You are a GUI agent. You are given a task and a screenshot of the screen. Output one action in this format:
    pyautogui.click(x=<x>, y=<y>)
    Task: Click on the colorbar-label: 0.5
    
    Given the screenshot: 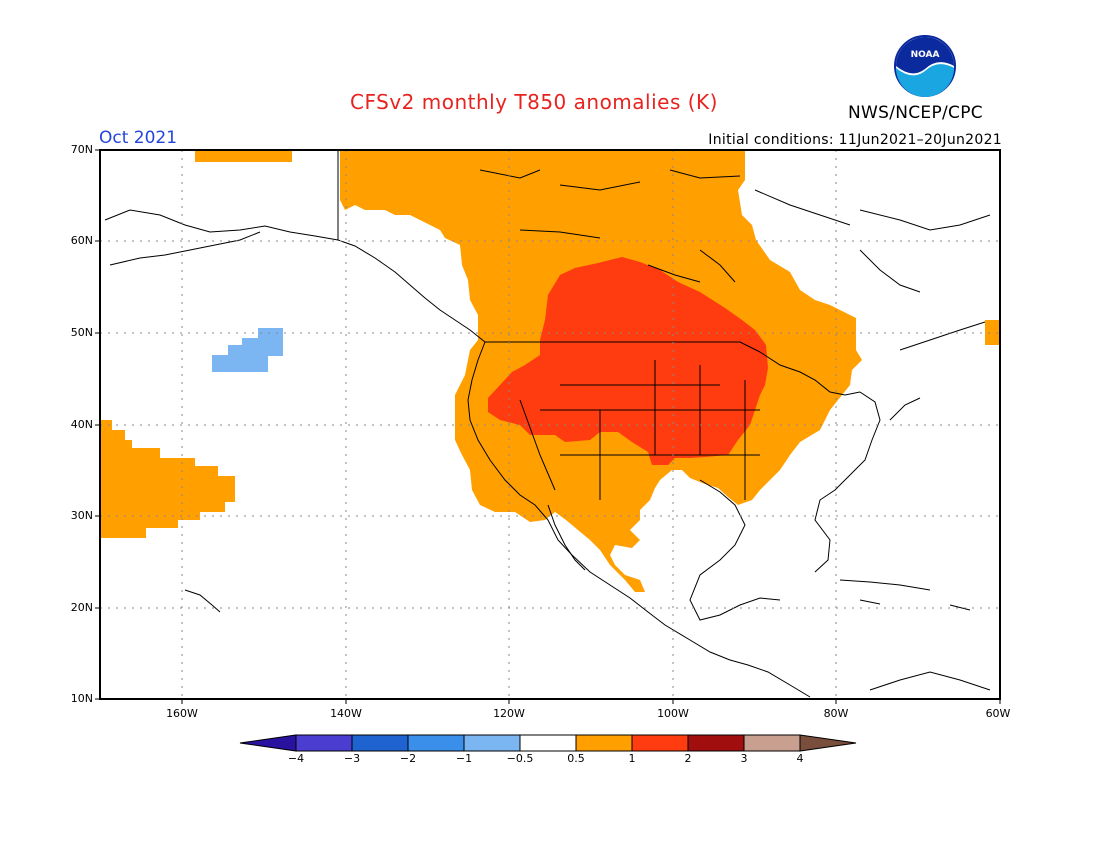 What is the action you would take?
    pyautogui.click(x=576, y=758)
    